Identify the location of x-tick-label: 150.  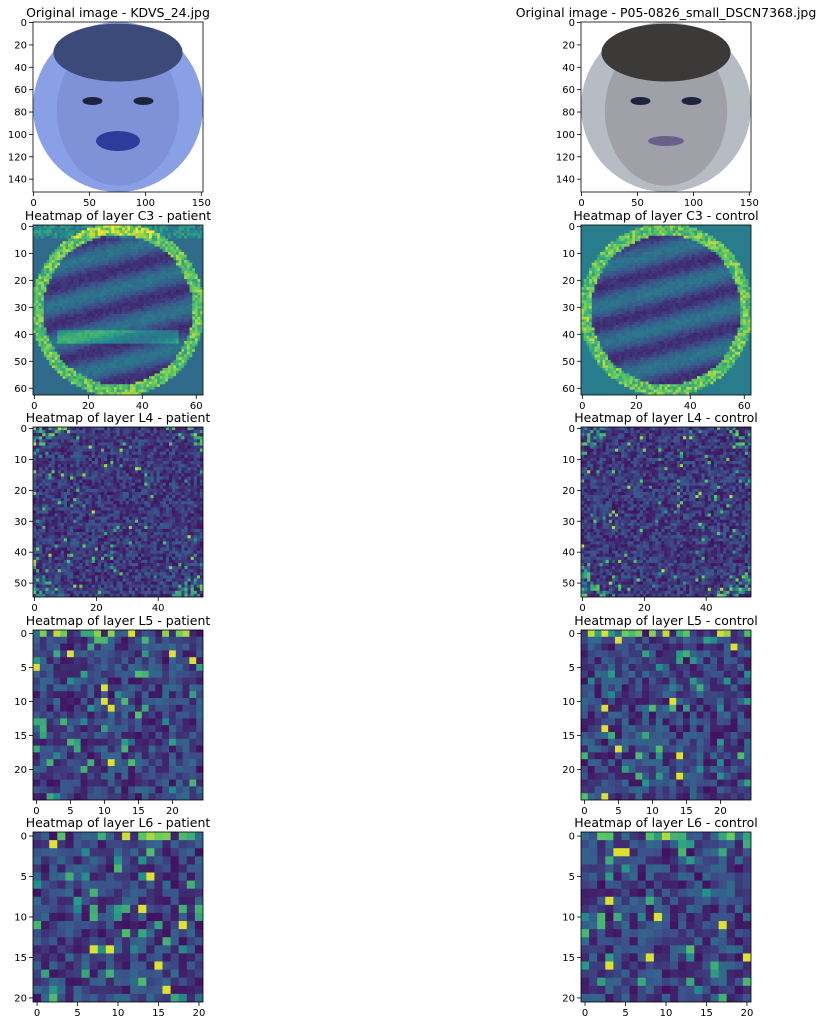
(749, 203).